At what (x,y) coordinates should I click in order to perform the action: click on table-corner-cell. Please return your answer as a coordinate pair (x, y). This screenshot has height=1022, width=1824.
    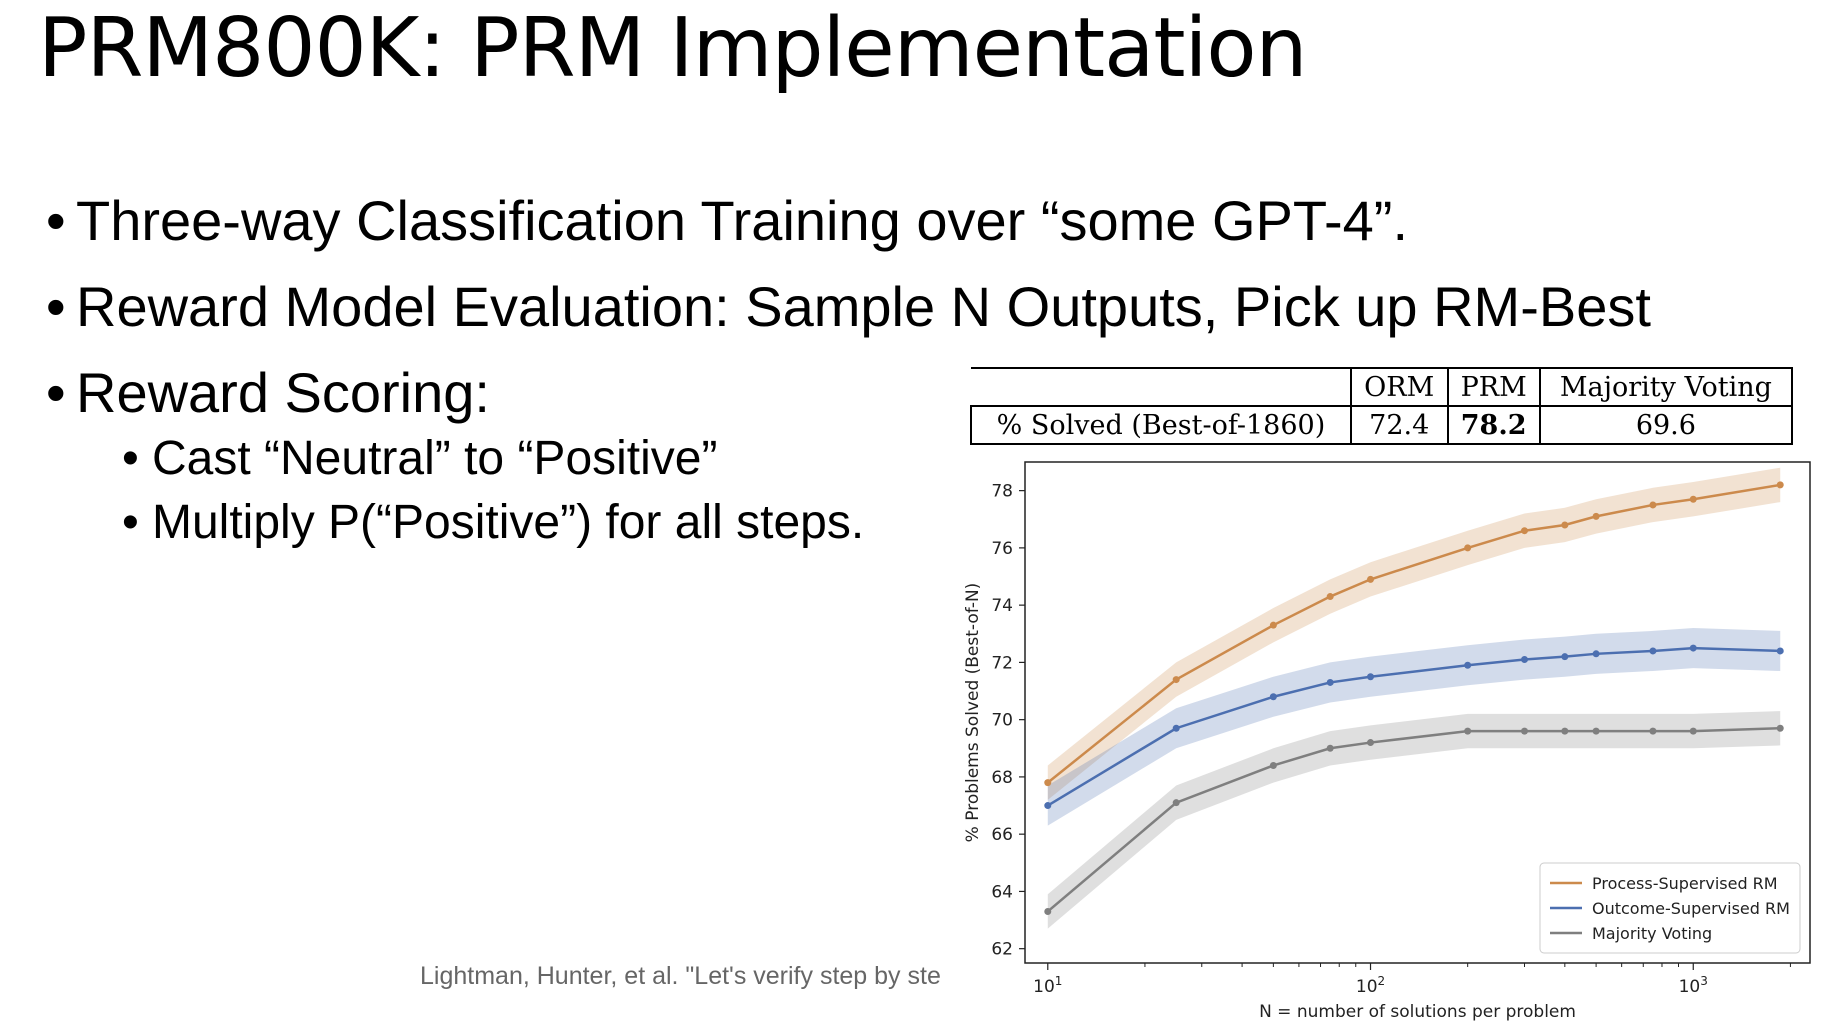
    Looking at the image, I should click on (1161, 387).